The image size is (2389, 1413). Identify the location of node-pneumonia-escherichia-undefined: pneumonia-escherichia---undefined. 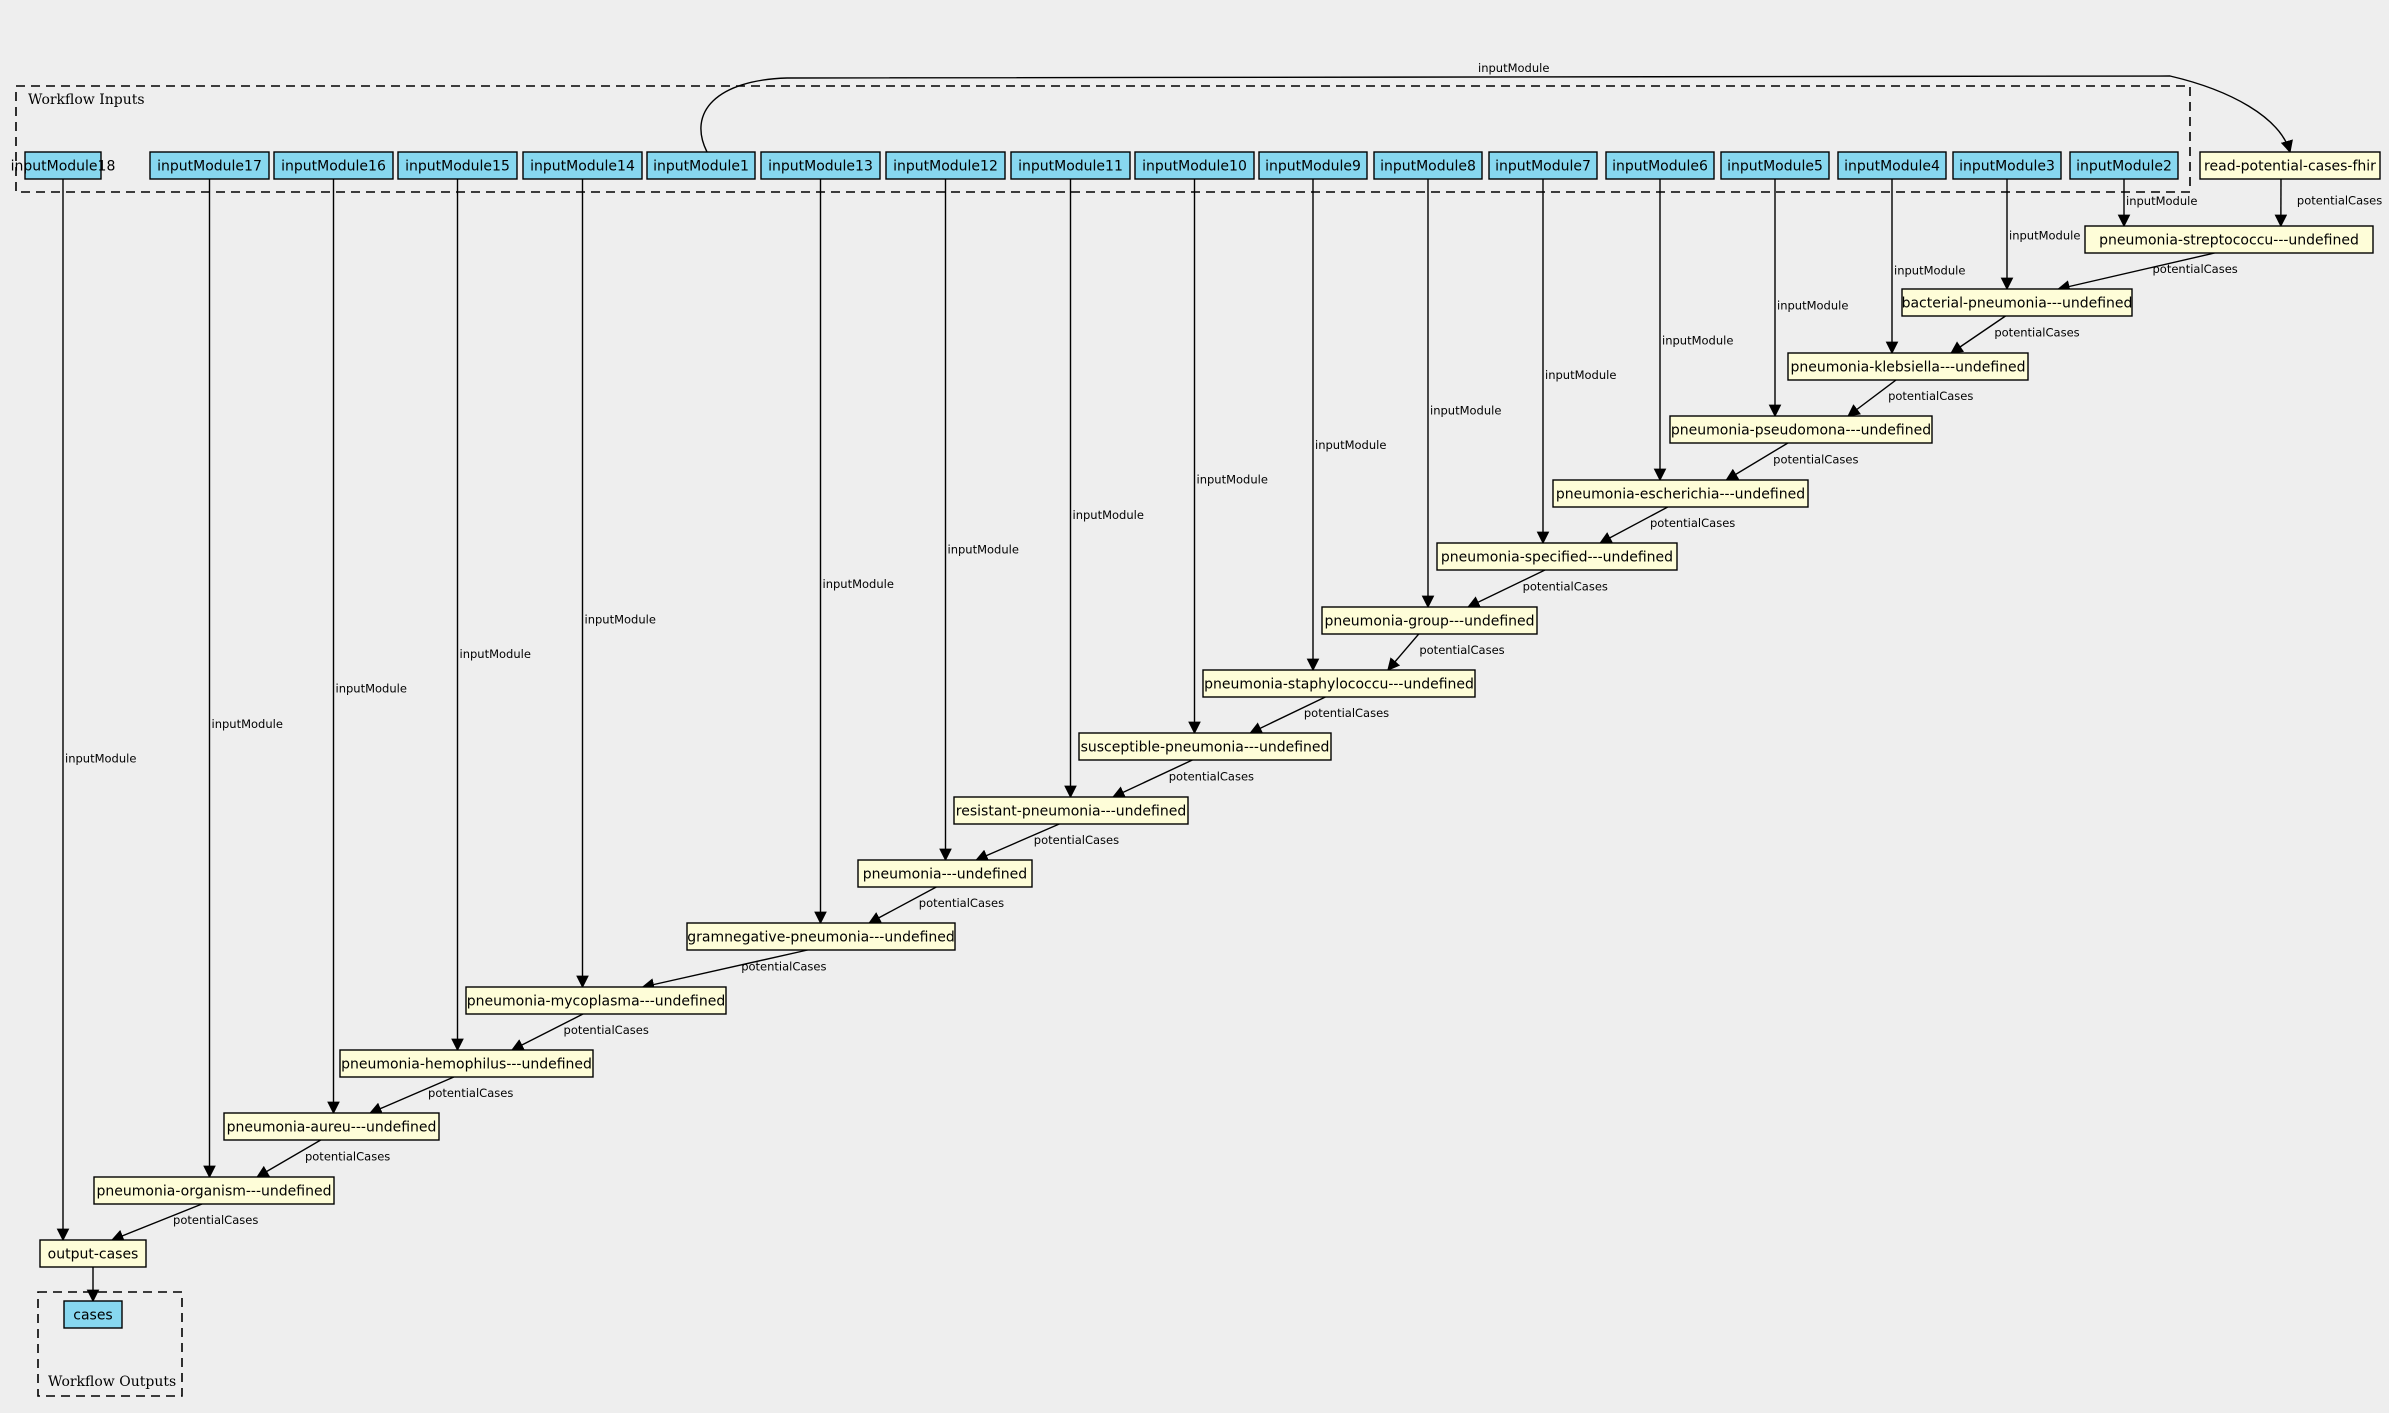
(1680, 493).